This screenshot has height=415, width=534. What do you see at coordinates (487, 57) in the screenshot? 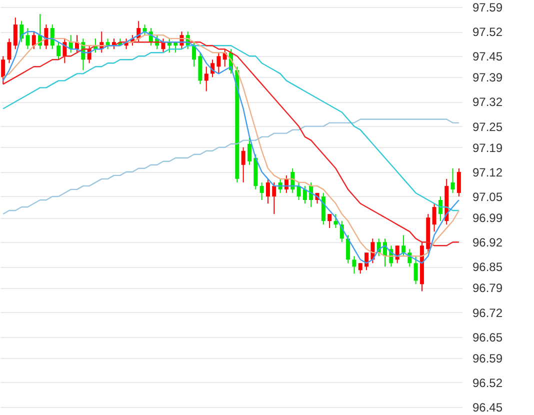
I see `y-tick-label: 97.45` at bounding box center [487, 57].